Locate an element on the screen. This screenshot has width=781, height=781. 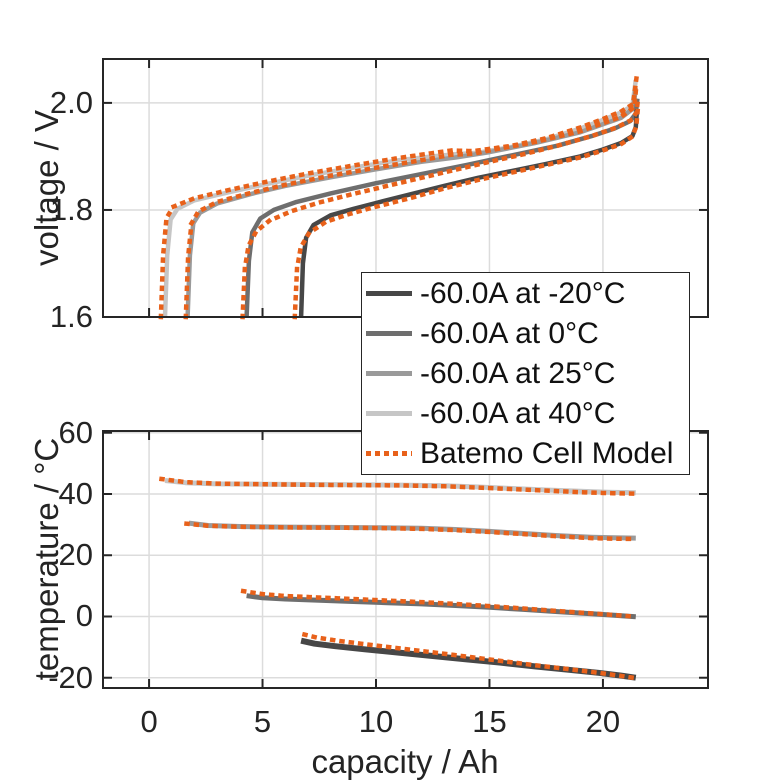
legend-entry: -60.0A at -20°C is located at coordinates (525, 294).